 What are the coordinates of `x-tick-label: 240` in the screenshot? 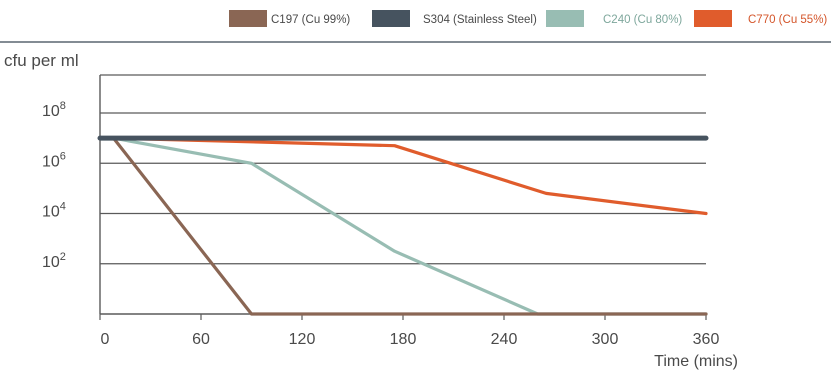 It's located at (504, 339).